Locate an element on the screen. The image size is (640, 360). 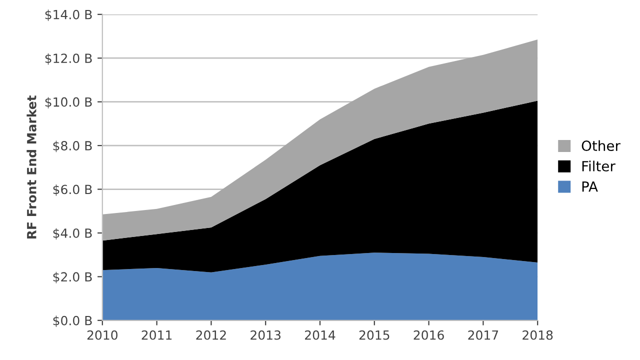
y-tick-label: $4.0 B is located at coordinates (72, 234).